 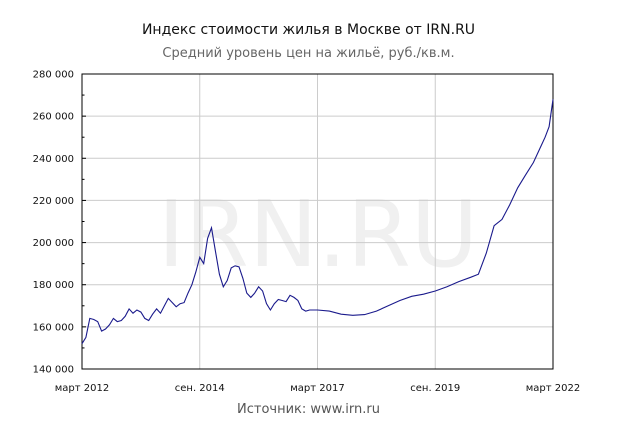 I want to click on y-tick-label: 140 000, so click(x=53, y=370).